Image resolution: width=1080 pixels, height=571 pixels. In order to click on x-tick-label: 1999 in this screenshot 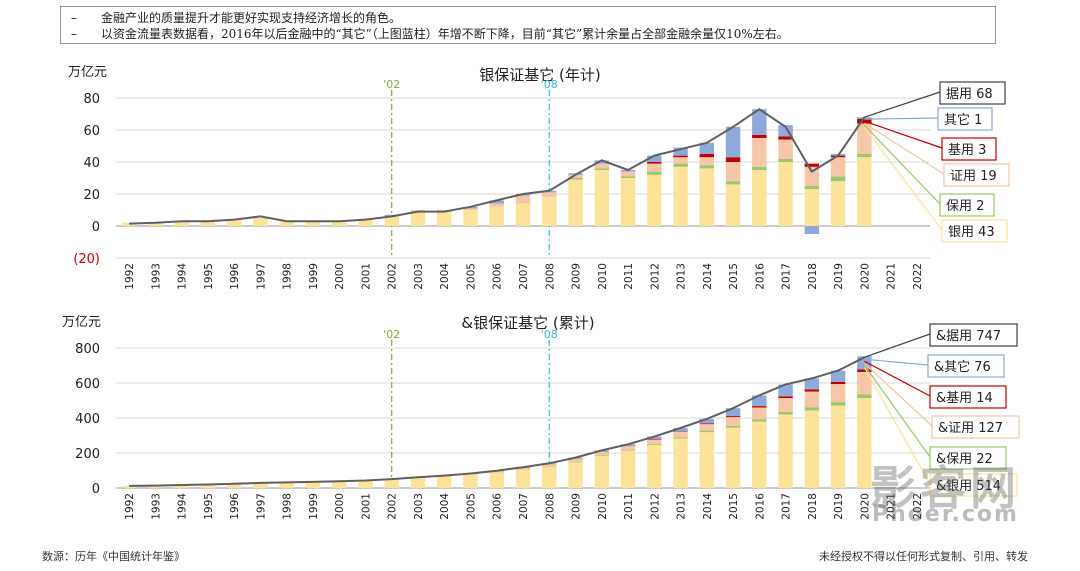, I will do `click(314, 276)`.